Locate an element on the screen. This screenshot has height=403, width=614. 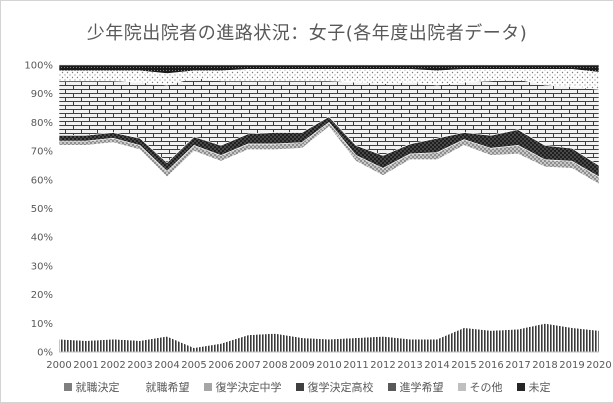
y-tick-label: 70% is located at coordinates (42, 152).